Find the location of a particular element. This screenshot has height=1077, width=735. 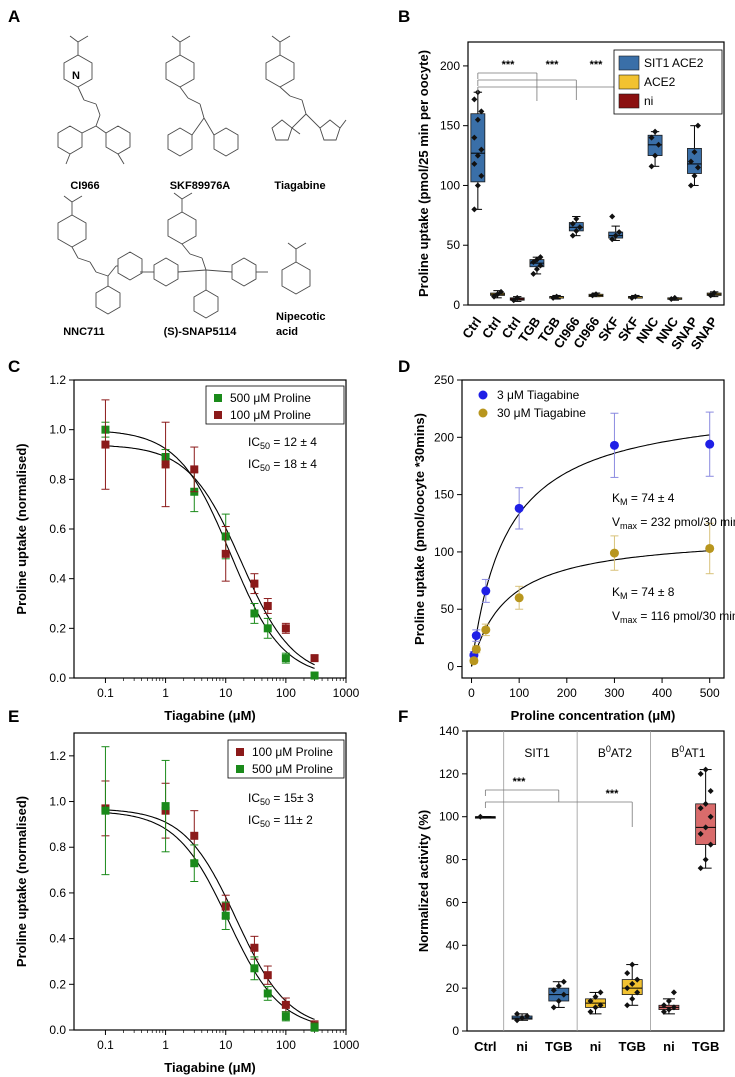

E-x-axis-label: Tiagabine (μM) is located at coordinates (210, 1067).